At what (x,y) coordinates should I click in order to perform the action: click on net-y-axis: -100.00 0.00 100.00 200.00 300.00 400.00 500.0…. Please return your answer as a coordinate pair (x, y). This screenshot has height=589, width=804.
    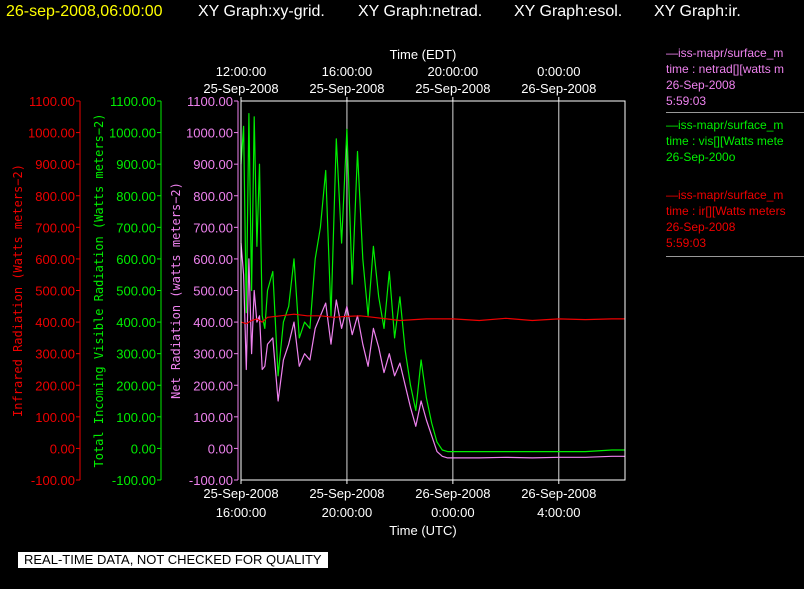
    Looking at the image, I should click on (204, 291).